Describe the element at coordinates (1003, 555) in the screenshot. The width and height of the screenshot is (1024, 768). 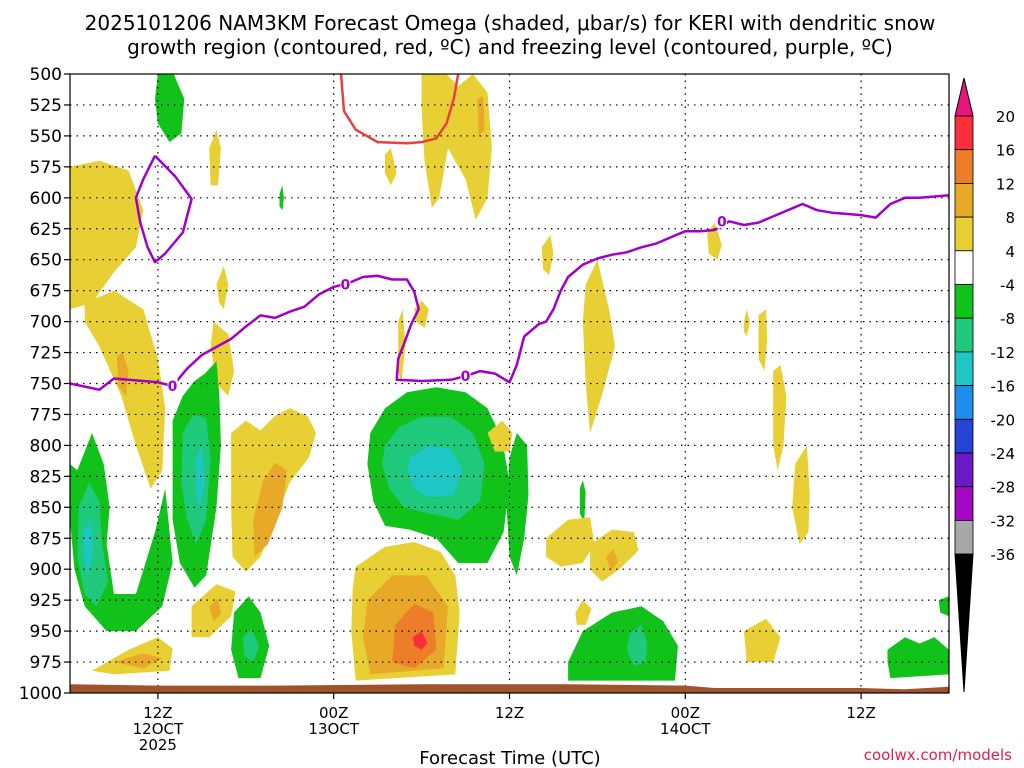
I see `colorbar-label: -36` at that location.